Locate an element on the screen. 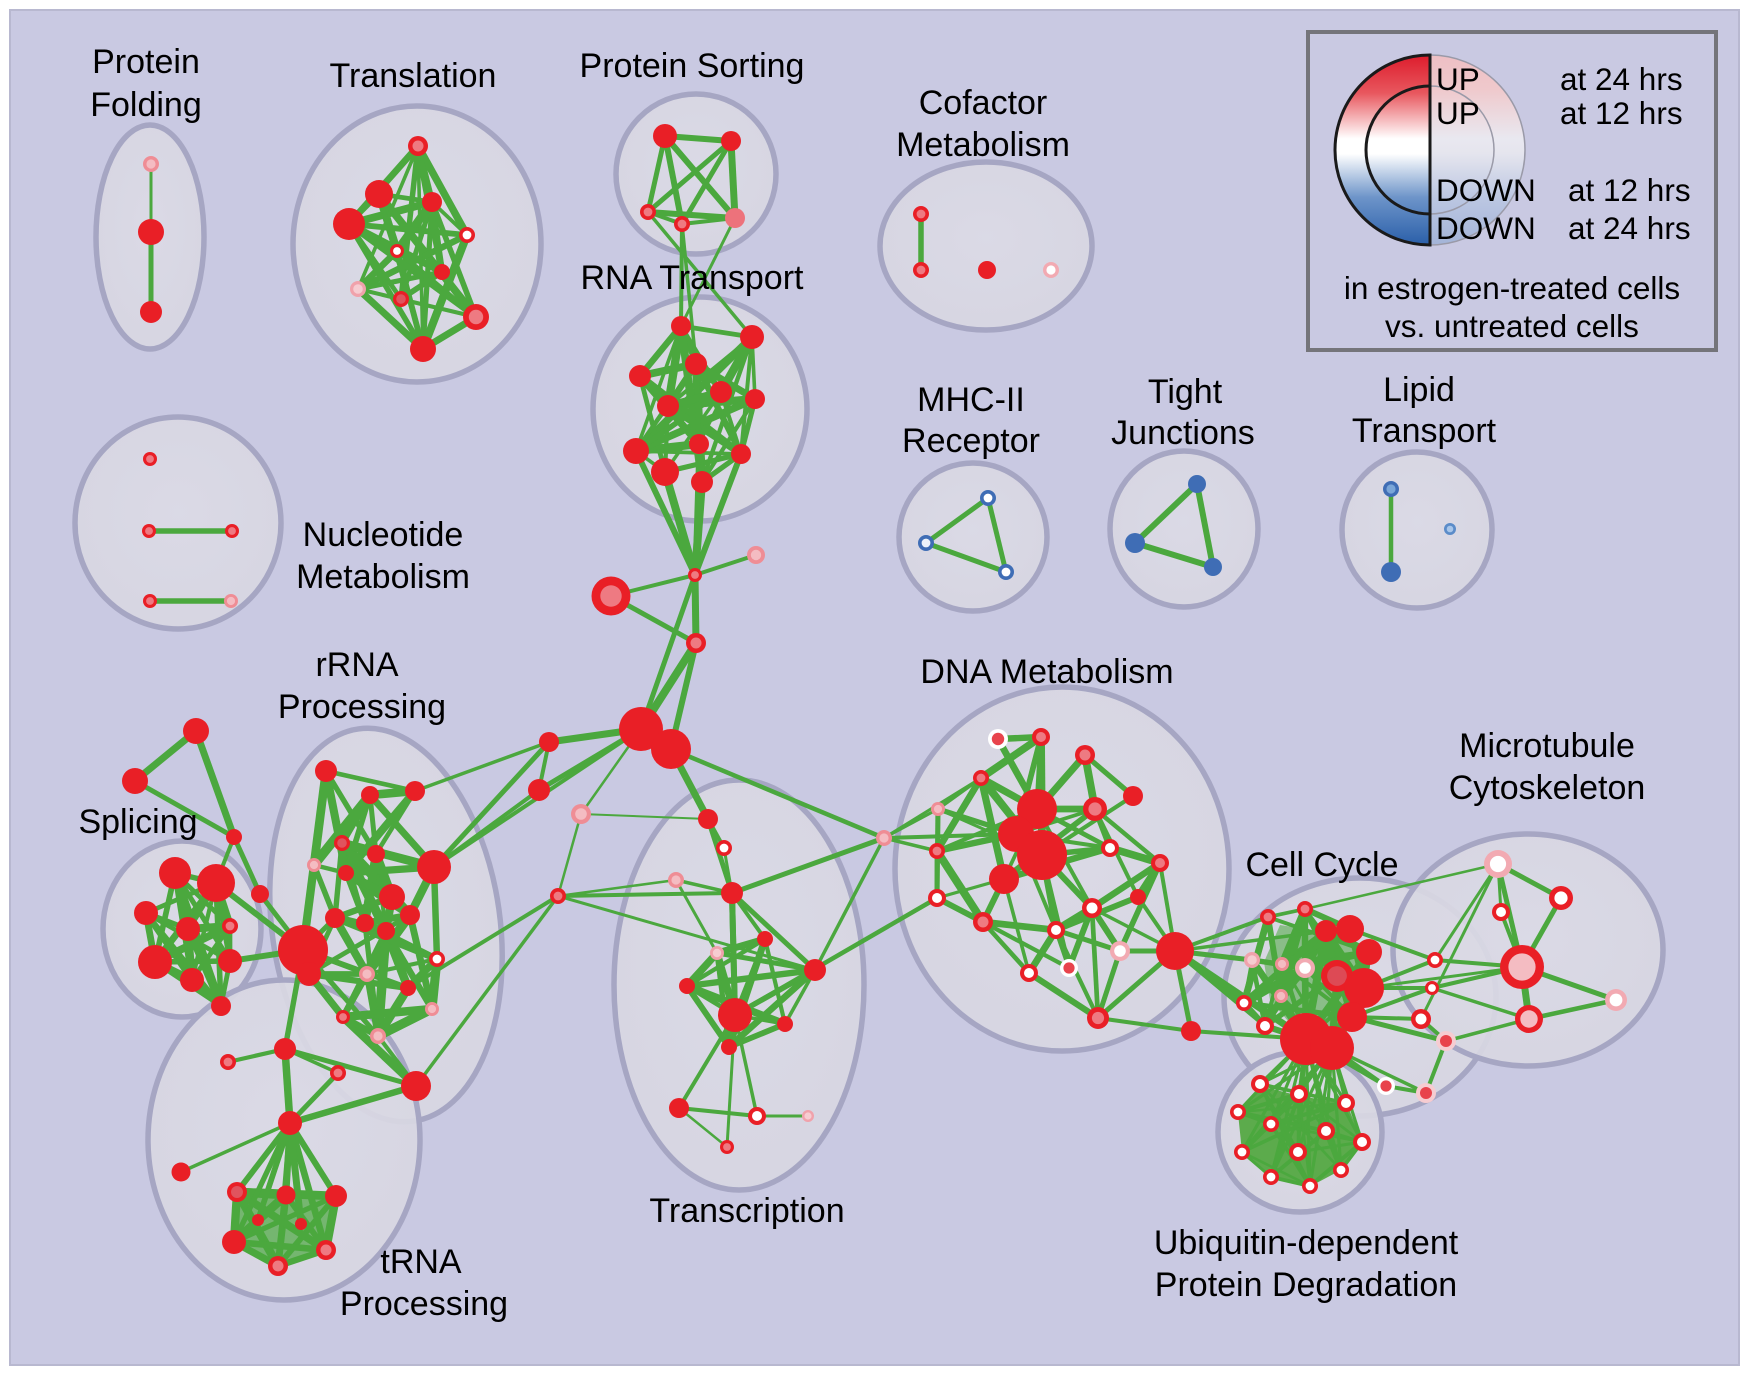  svg-text: RNA Transport is located at coordinates (693, 278).